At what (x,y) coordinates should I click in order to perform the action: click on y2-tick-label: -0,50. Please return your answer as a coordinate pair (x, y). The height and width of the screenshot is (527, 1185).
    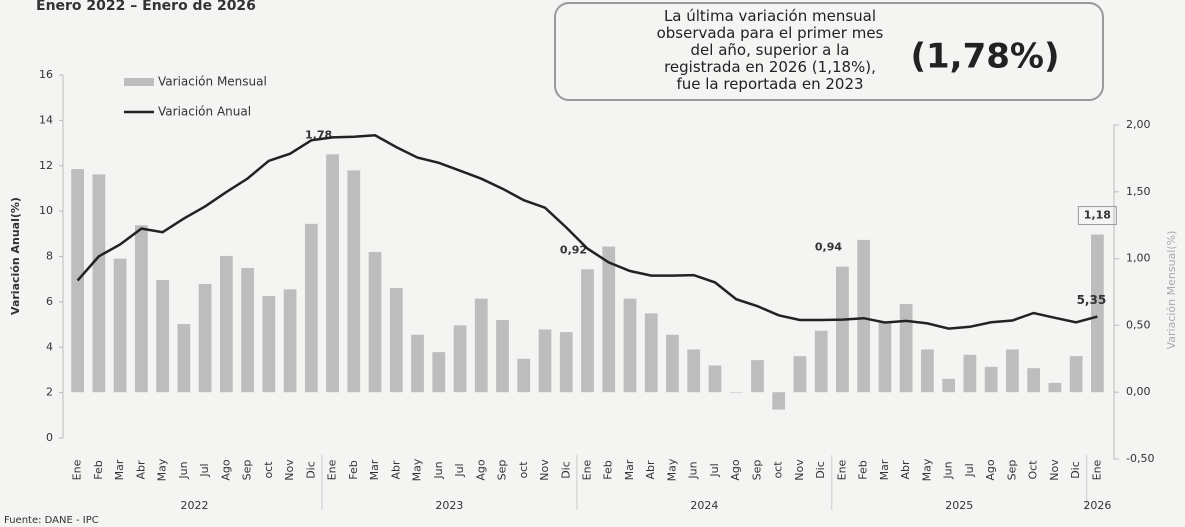
    Looking at the image, I should click on (1140, 458).